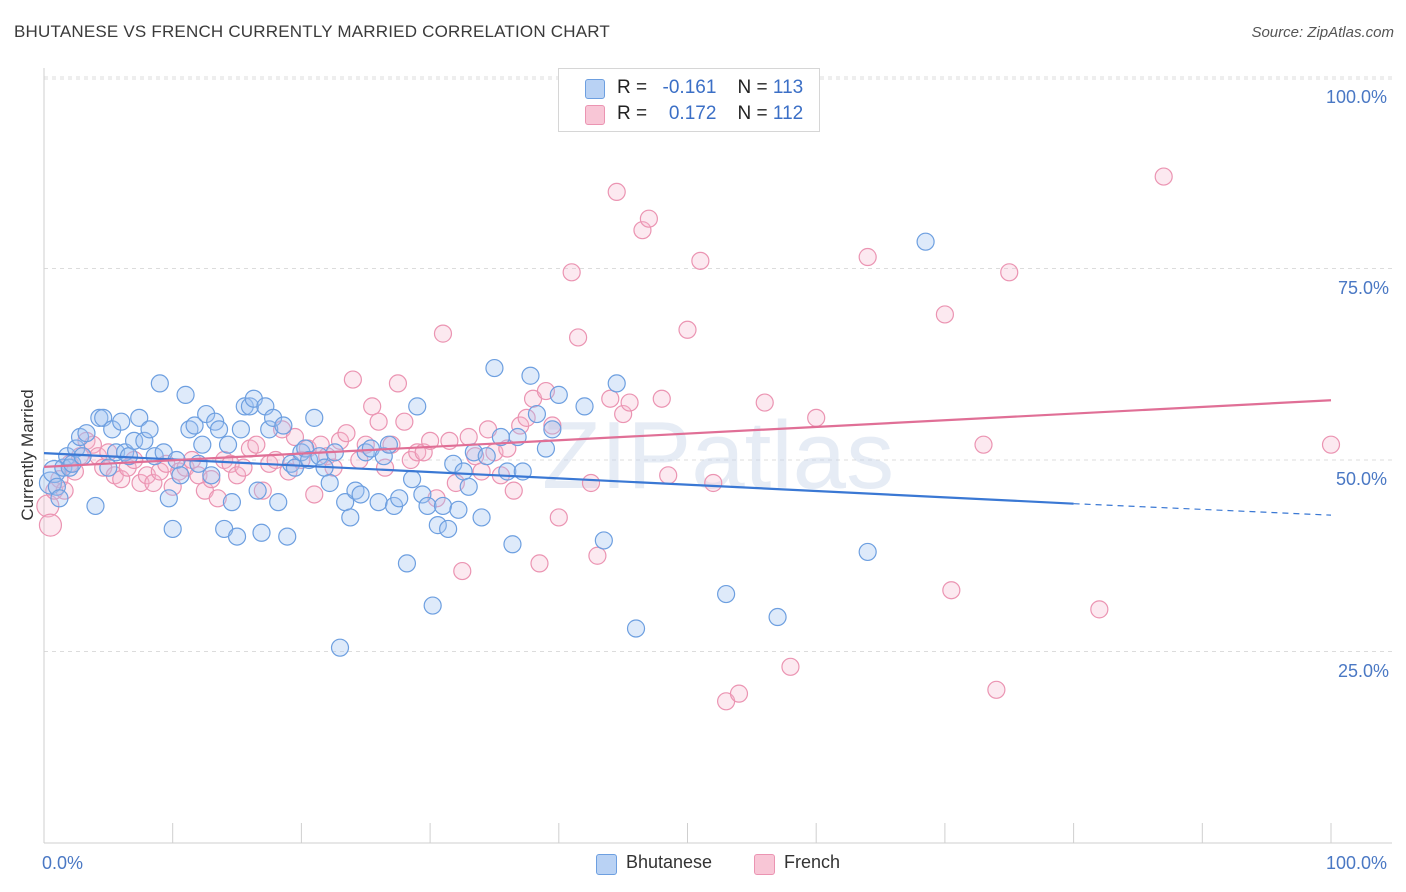  I want to click on legend-swatch-blue, so click(595, 89).